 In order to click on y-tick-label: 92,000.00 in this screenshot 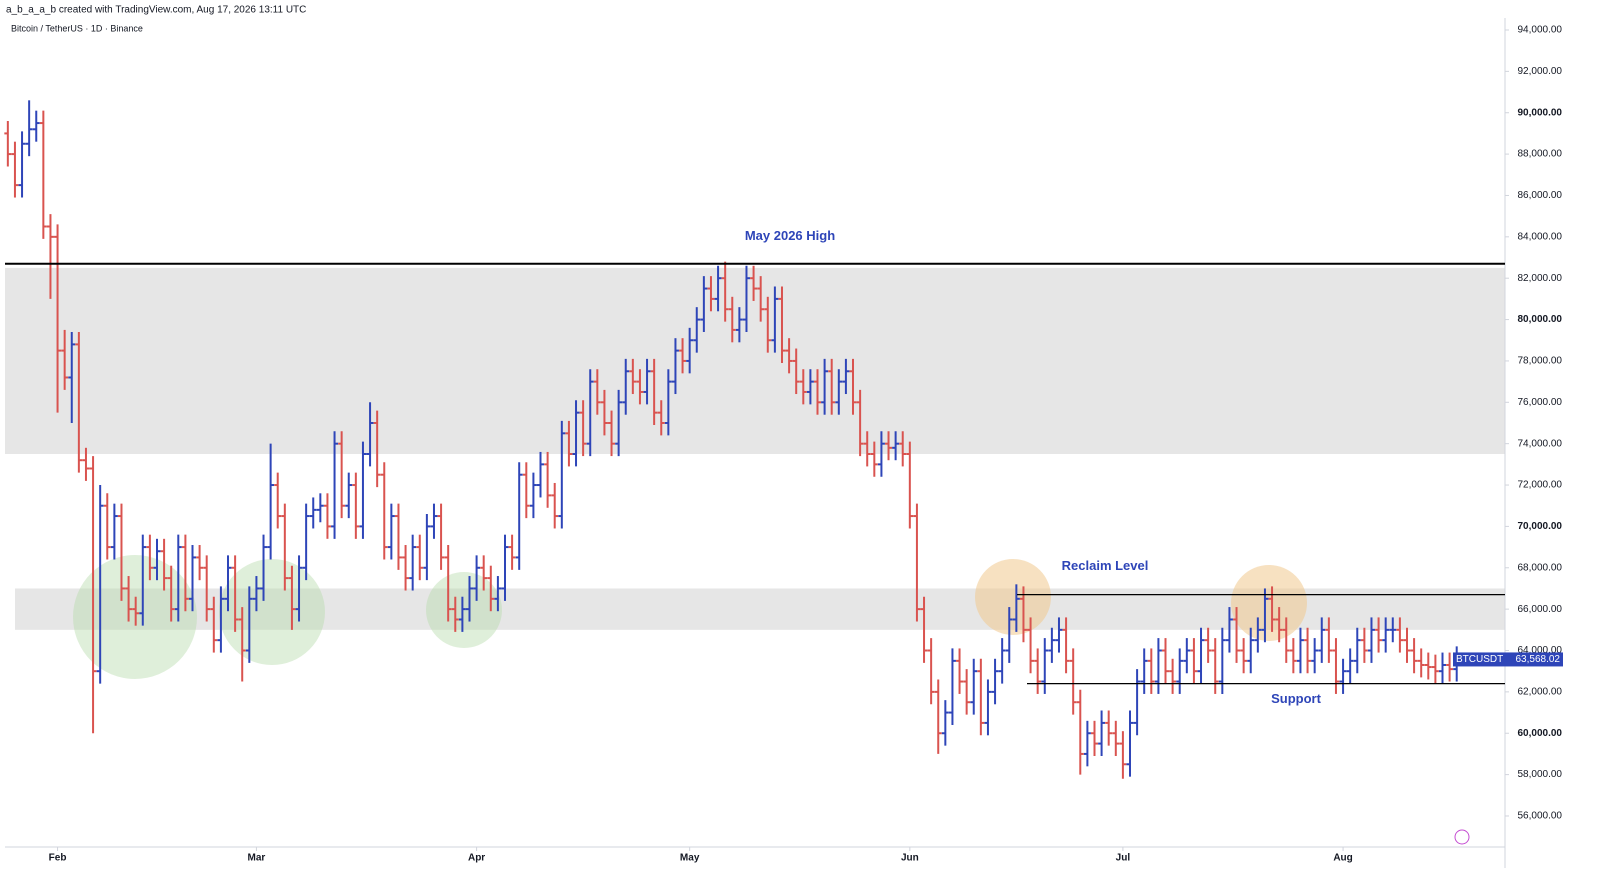, I will do `click(1540, 71)`.